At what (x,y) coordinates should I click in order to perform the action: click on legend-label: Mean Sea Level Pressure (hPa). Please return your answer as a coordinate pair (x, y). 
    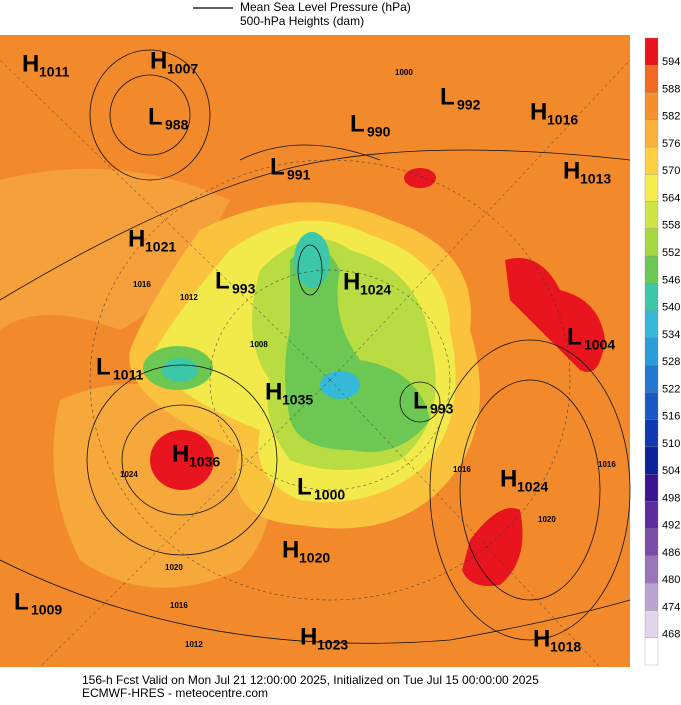
    Looking at the image, I should click on (325, 7).